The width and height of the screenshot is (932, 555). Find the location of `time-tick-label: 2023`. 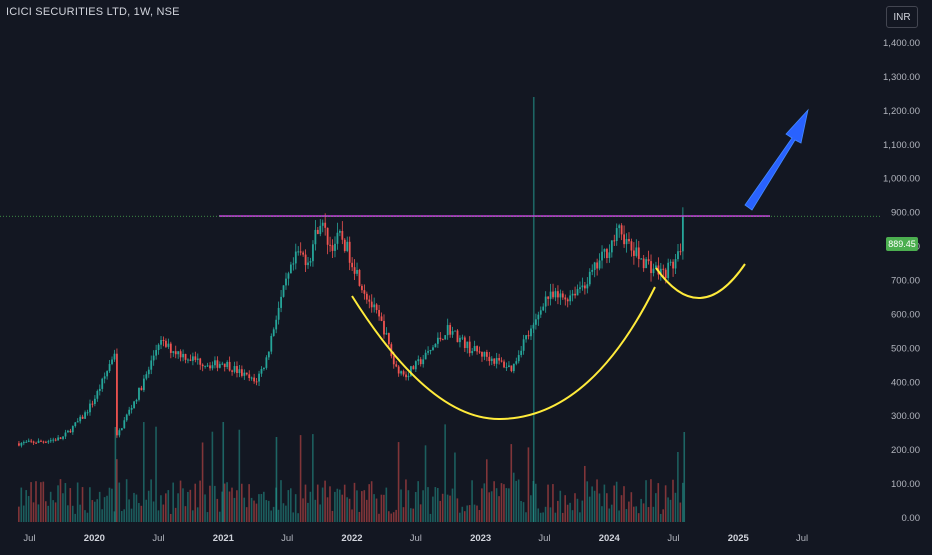

time-tick-label: 2023 is located at coordinates (480, 538).